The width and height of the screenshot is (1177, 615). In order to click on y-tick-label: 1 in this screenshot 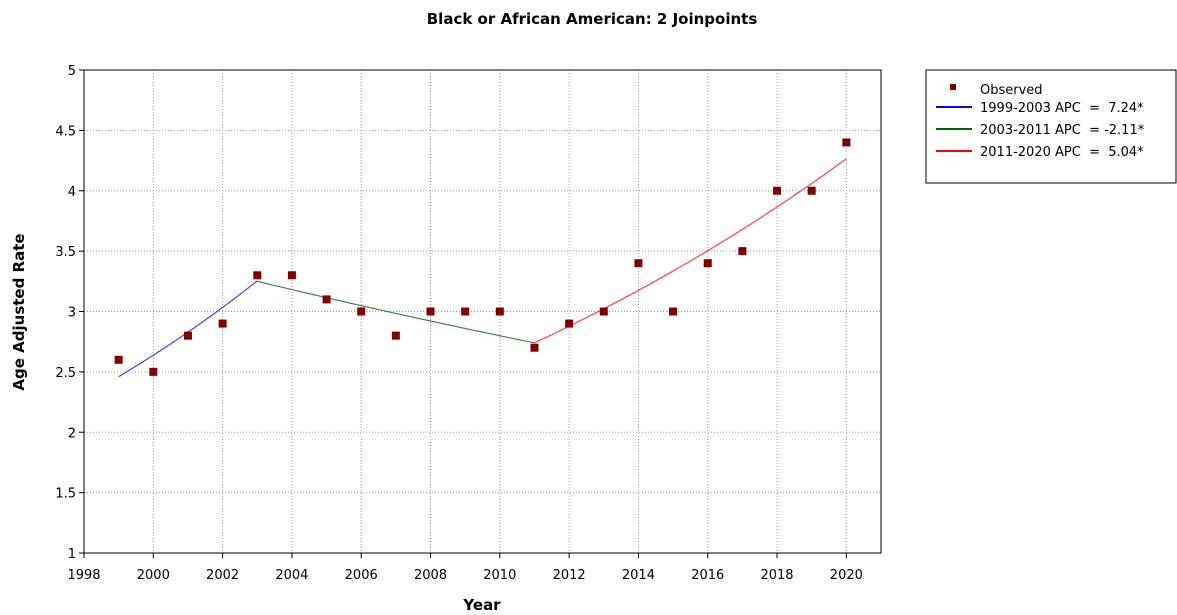, I will do `click(72, 554)`.